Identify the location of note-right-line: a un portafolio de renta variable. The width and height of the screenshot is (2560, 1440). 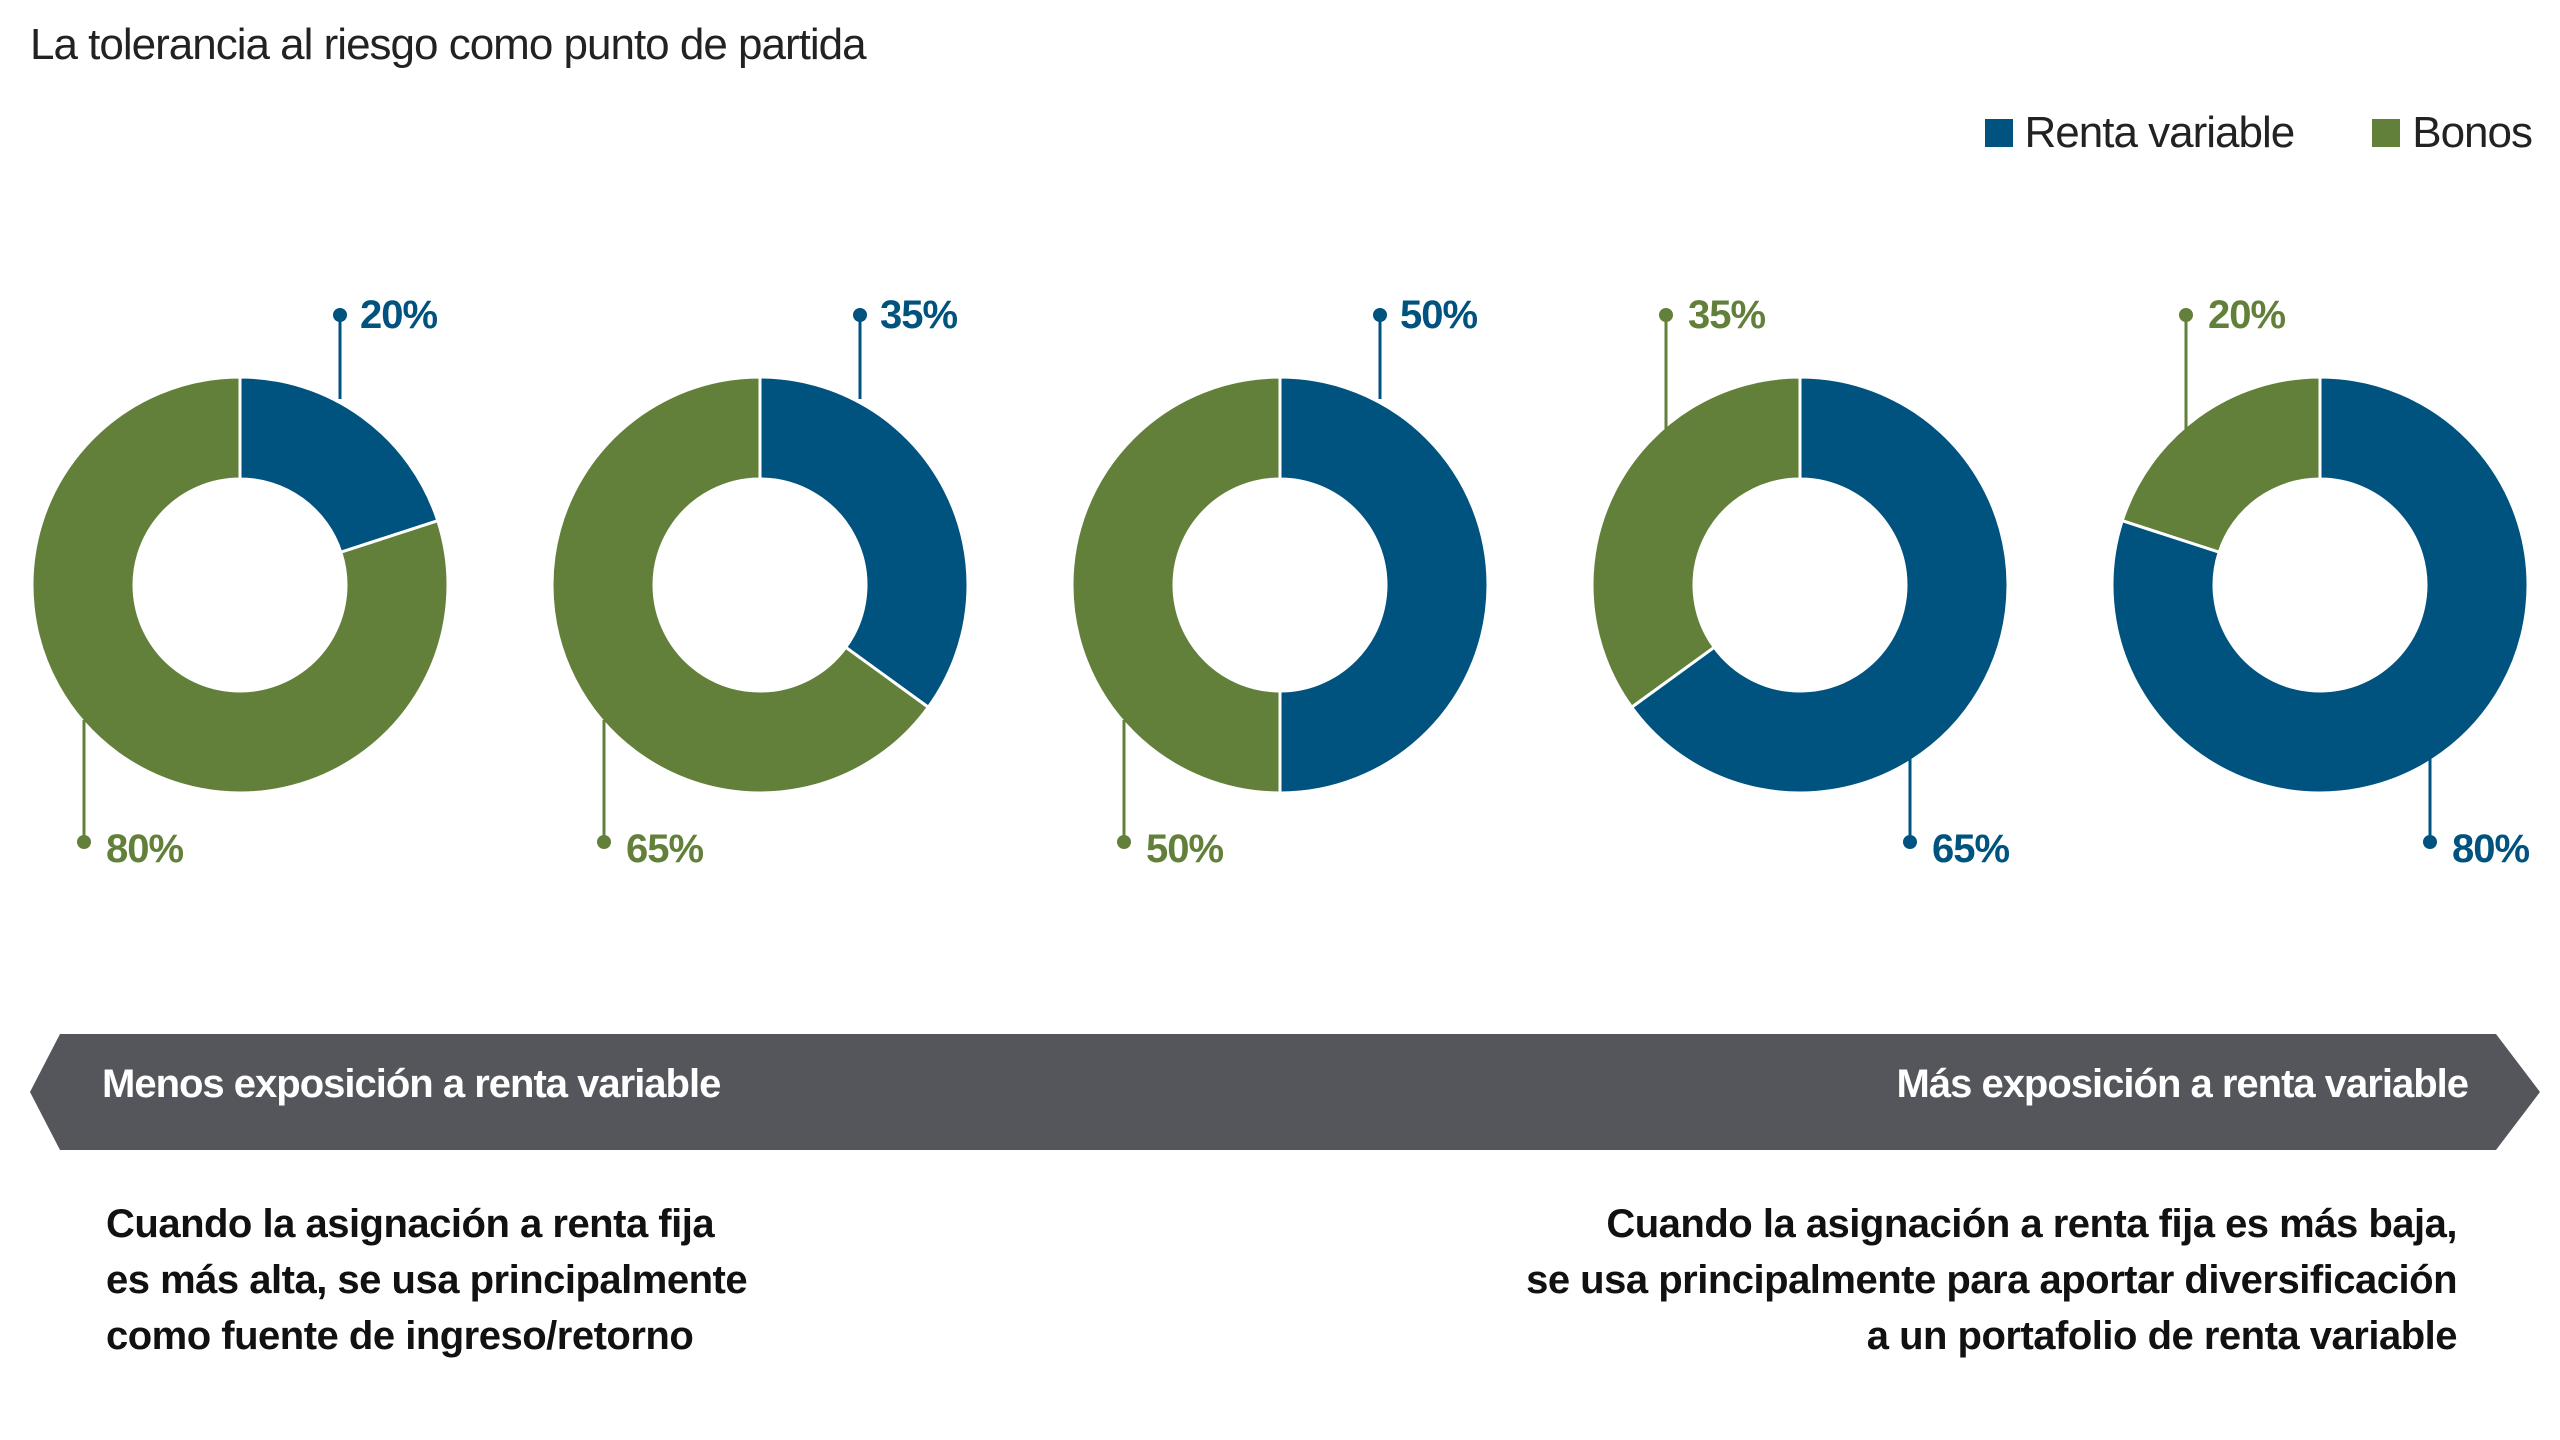
(2162, 1336).